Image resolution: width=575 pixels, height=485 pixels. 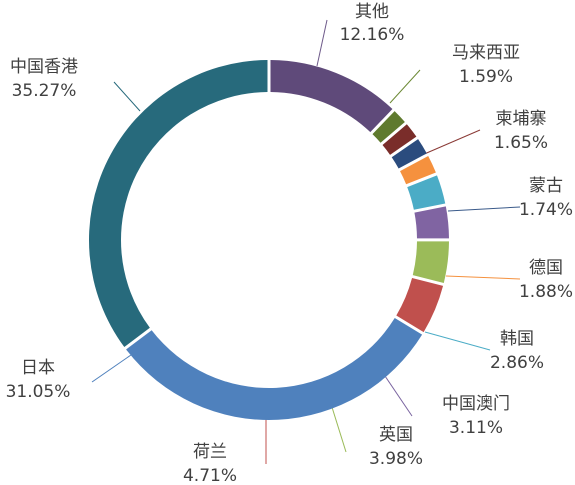 What do you see at coordinates (517, 339) in the screenshot?
I see `slice-label: 韩国` at bounding box center [517, 339].